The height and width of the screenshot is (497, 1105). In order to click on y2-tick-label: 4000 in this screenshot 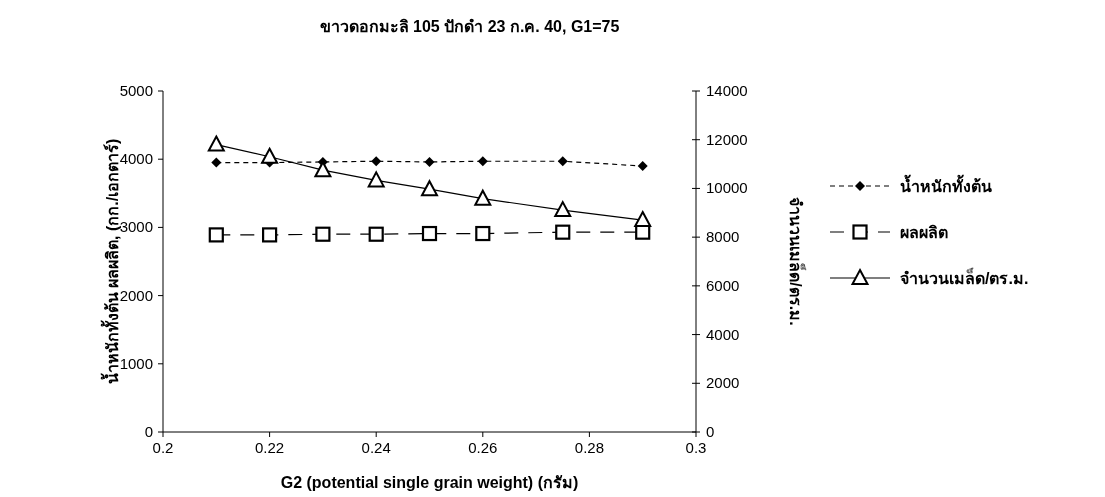, I will do `click(723, 334)`.